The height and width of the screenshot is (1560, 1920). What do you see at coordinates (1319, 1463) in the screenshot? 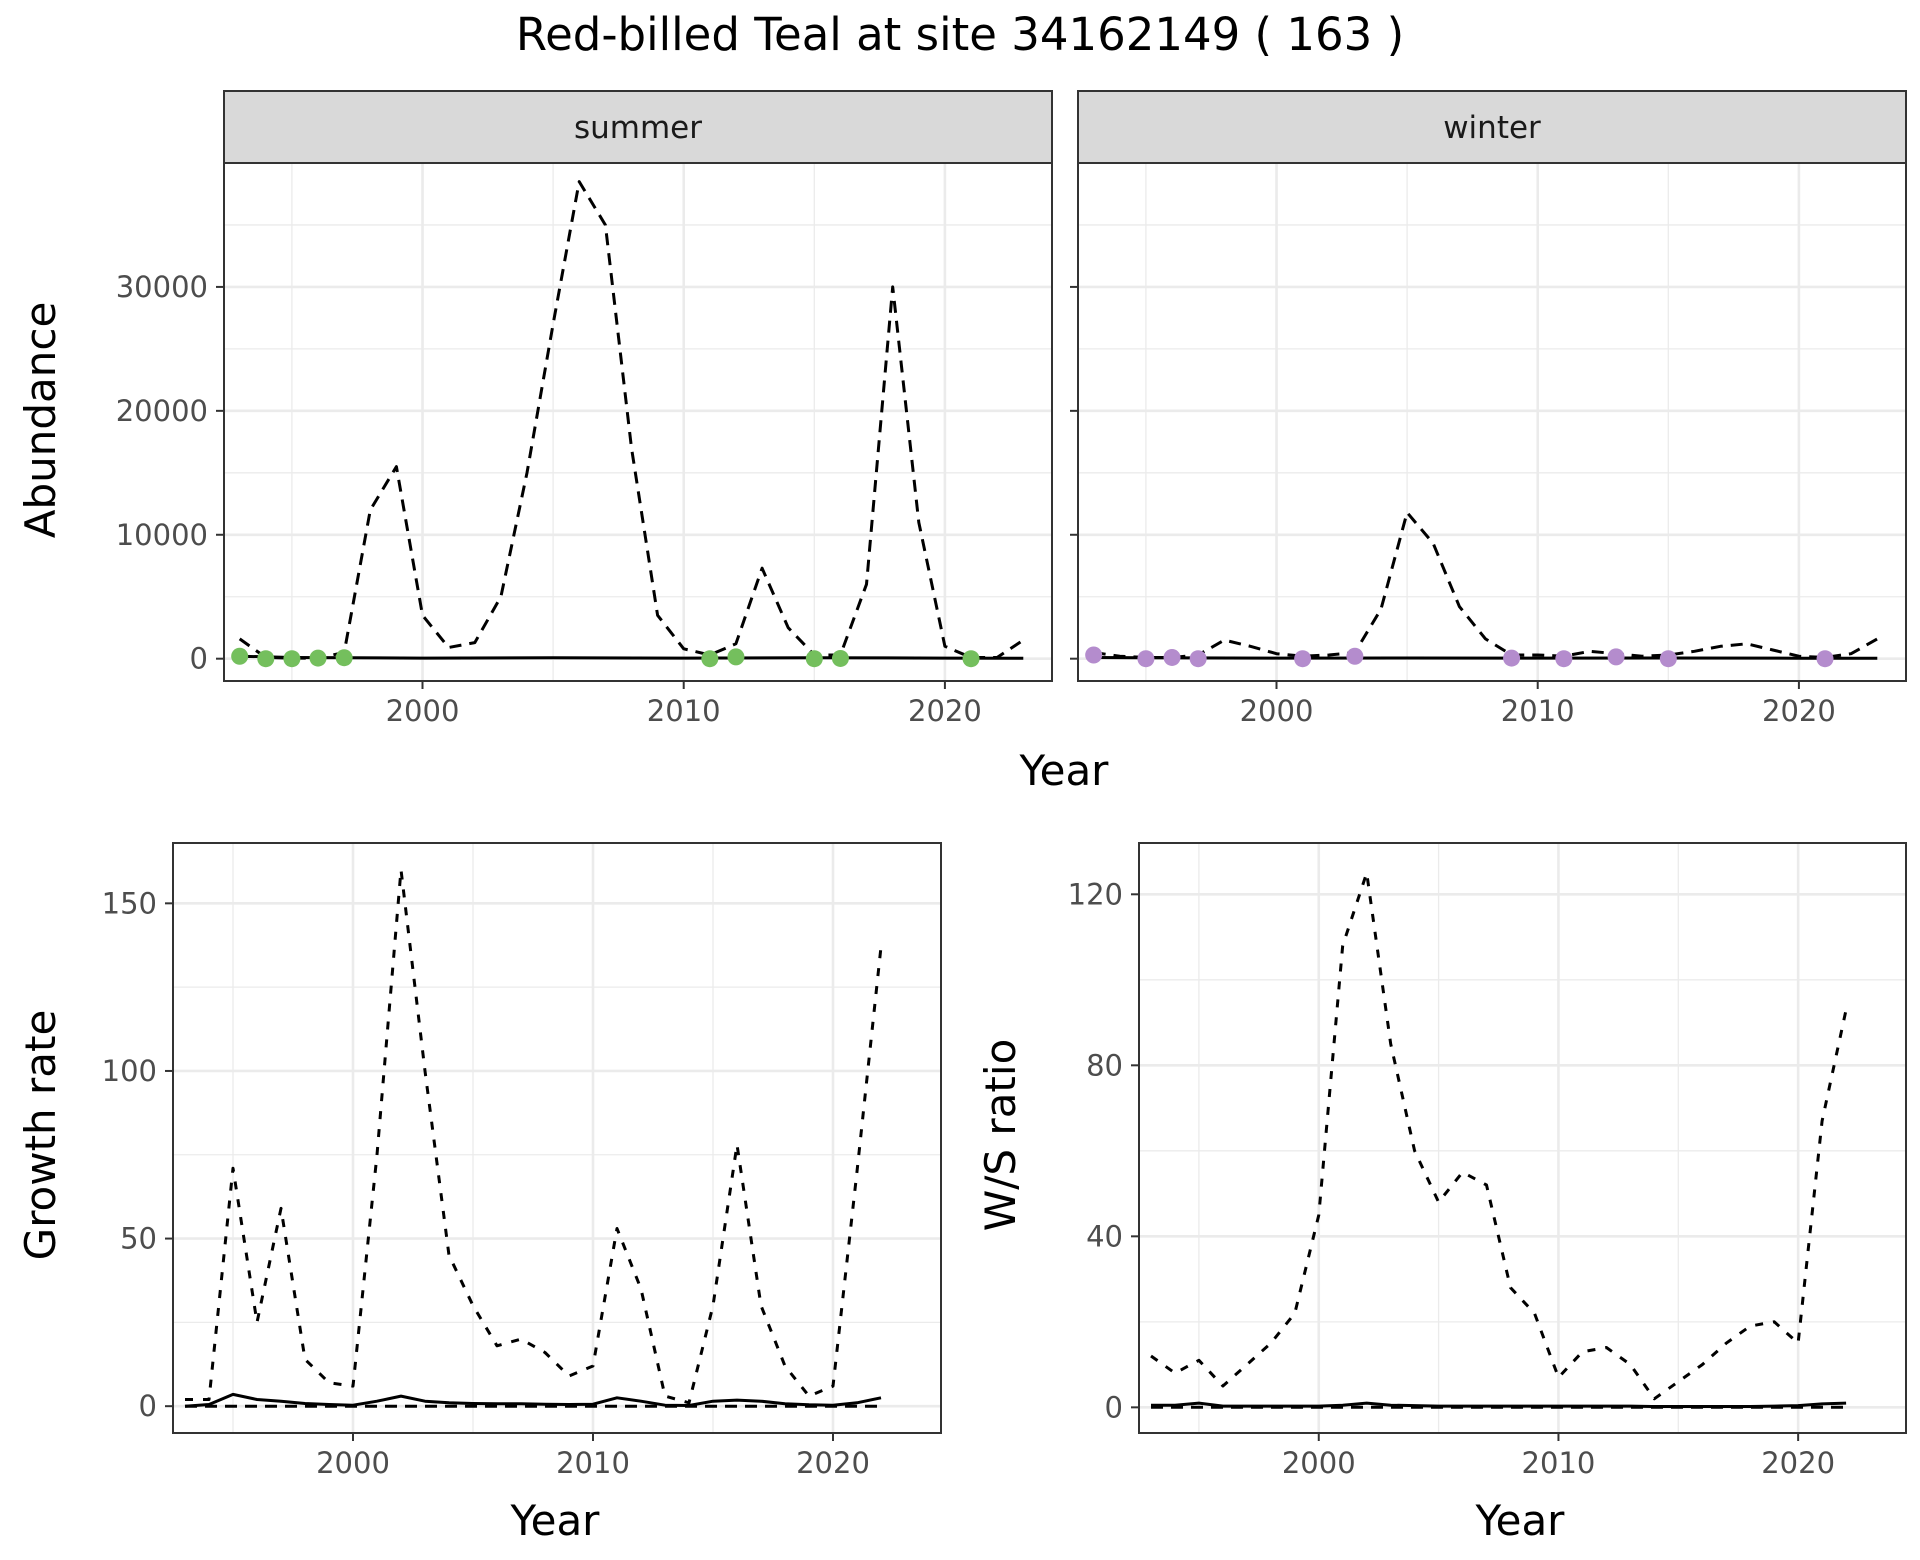
I see `ratio-x-tick-label: 2000` at bounding box center [1319, 1463].